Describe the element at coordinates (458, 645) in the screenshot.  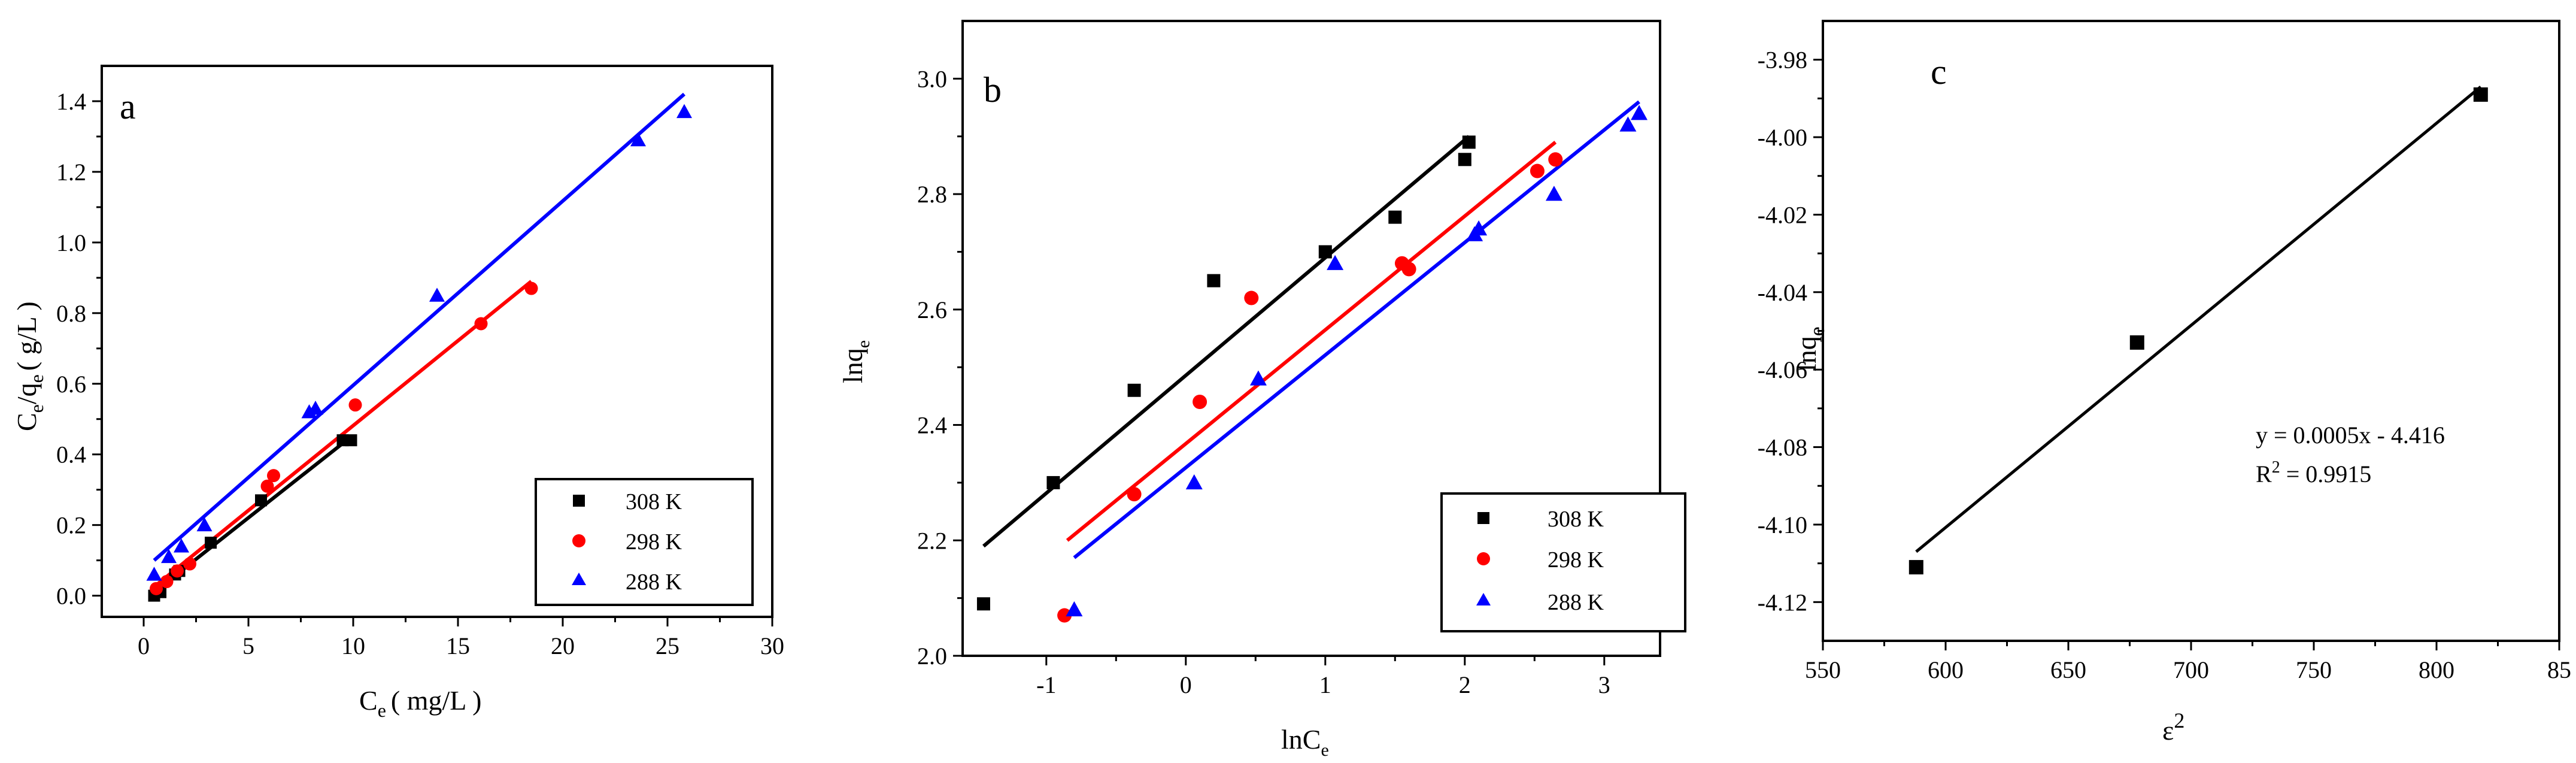
I see `x-tick-label: 15` at that location.